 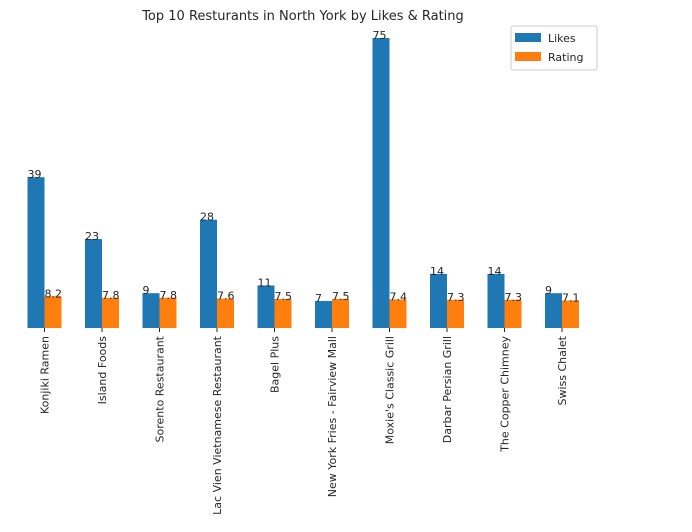 What do you see at coordinates (398, 313) in the screenshot?
I see `bar-rating-moxie-s-classic-grill` at bounding box center [398, 313].